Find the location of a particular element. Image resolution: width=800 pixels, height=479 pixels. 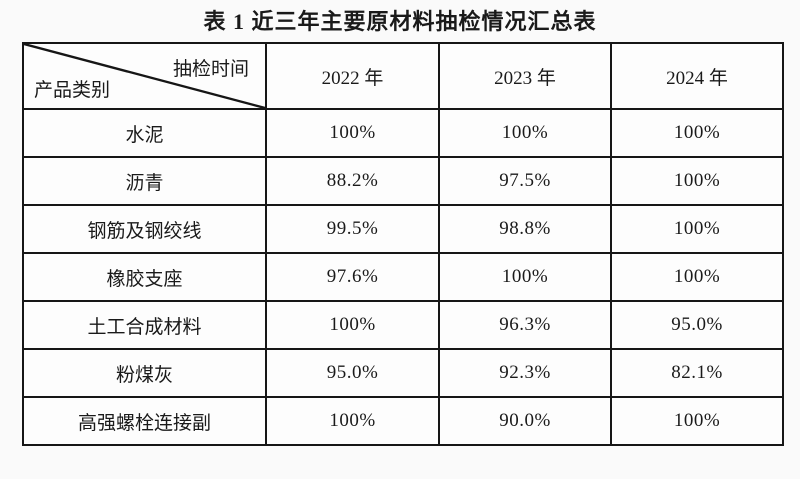

product-cell: 水泥 is located at coordinates (144, 133).